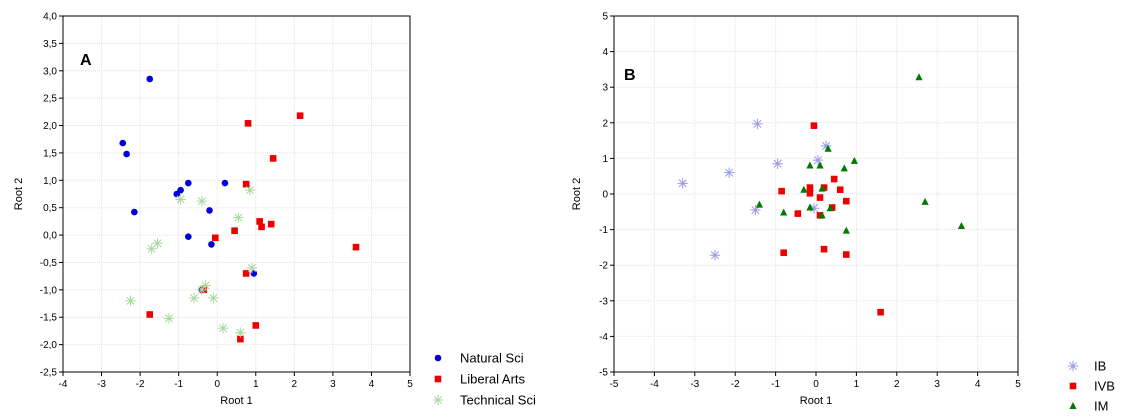  Describe the element at coordinates (50, 181) in the screenshot. I see `y-tick-label: 1,0` at that location.